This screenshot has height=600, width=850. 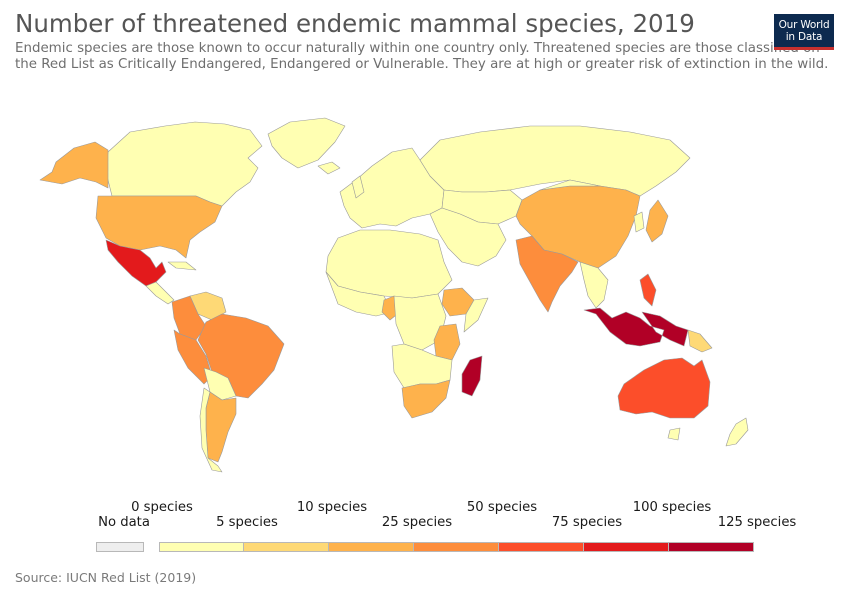 I want to click on region-horn-of-africa, so click(x=476, y=315).